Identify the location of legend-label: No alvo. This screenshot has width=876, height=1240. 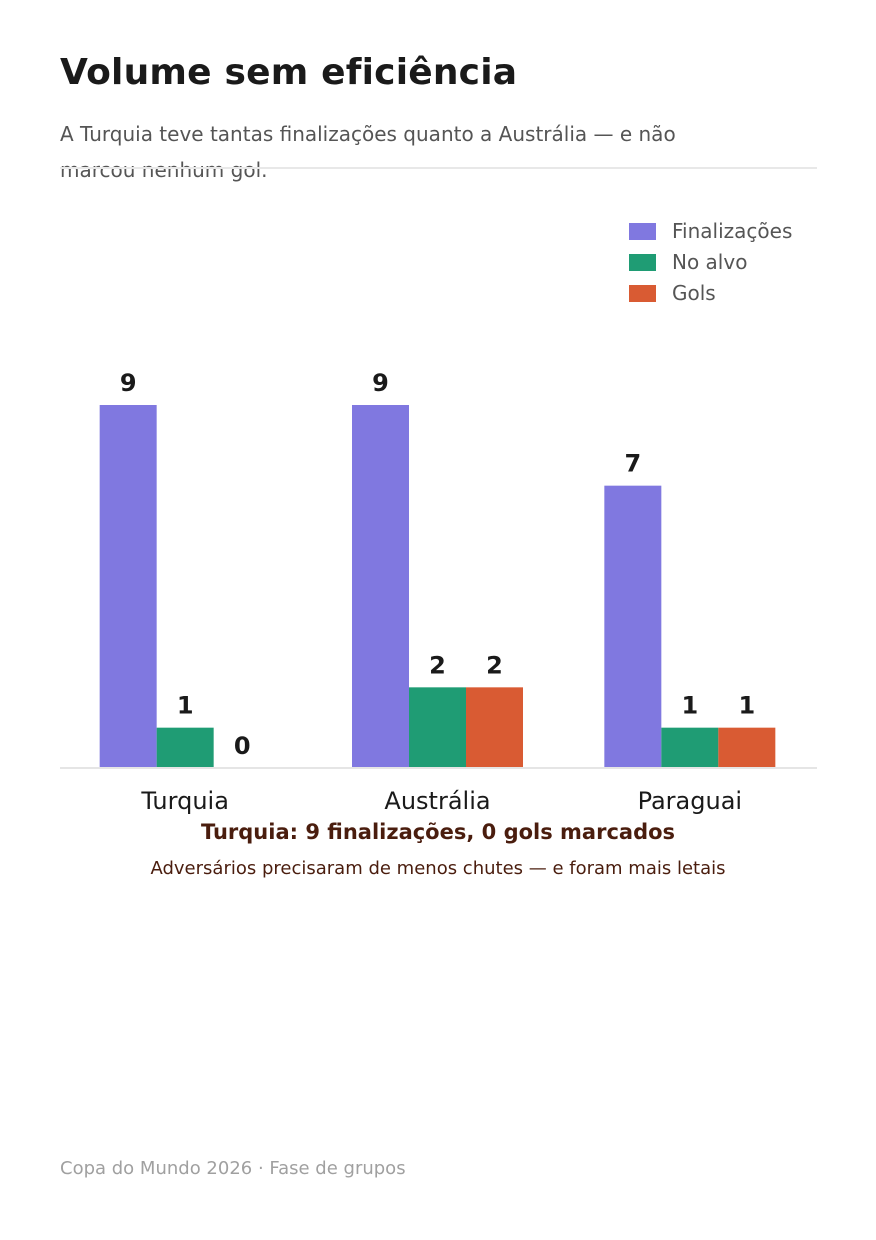
(709, 262).